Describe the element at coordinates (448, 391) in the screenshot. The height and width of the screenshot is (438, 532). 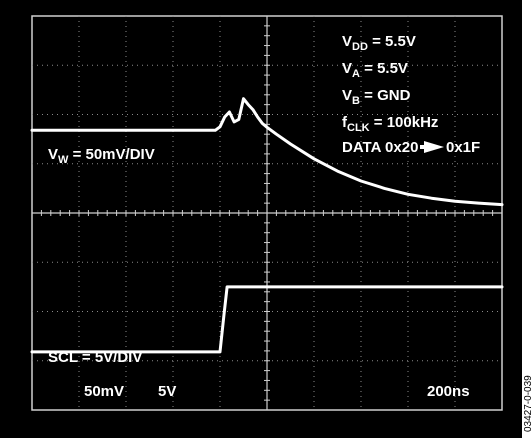
I see `readout-time: 200ns` at that location.